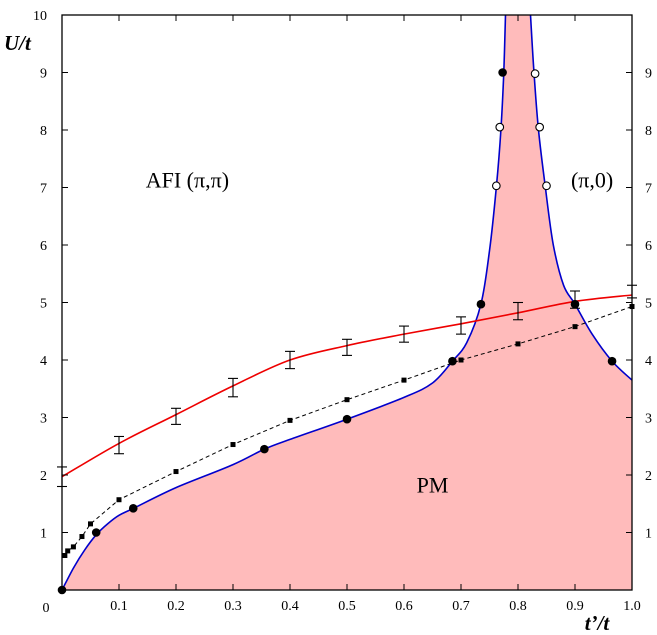 Image resolution: width=657 pixels, height=635 pixels. I want to click on x-tick-label: 0.4, so click(290, 606).